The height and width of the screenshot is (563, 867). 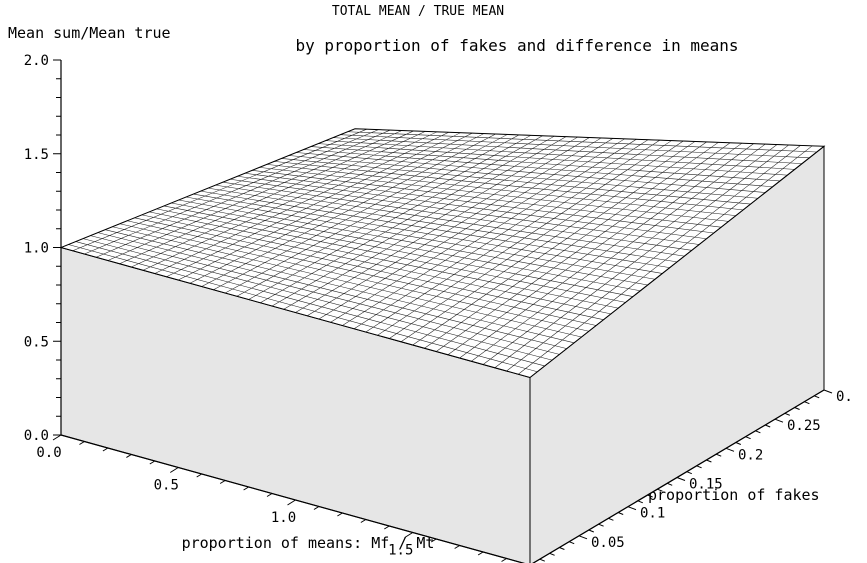 I want to click on z-tick-label: 1.0, so click(x=36, y=249).